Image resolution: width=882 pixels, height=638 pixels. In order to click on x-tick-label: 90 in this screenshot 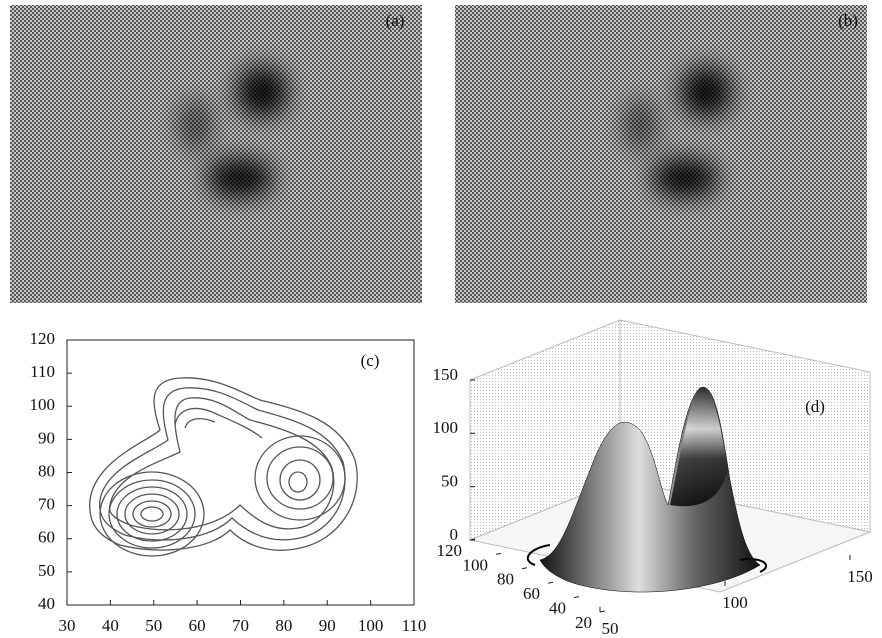, I will do `click(327, 625)`.